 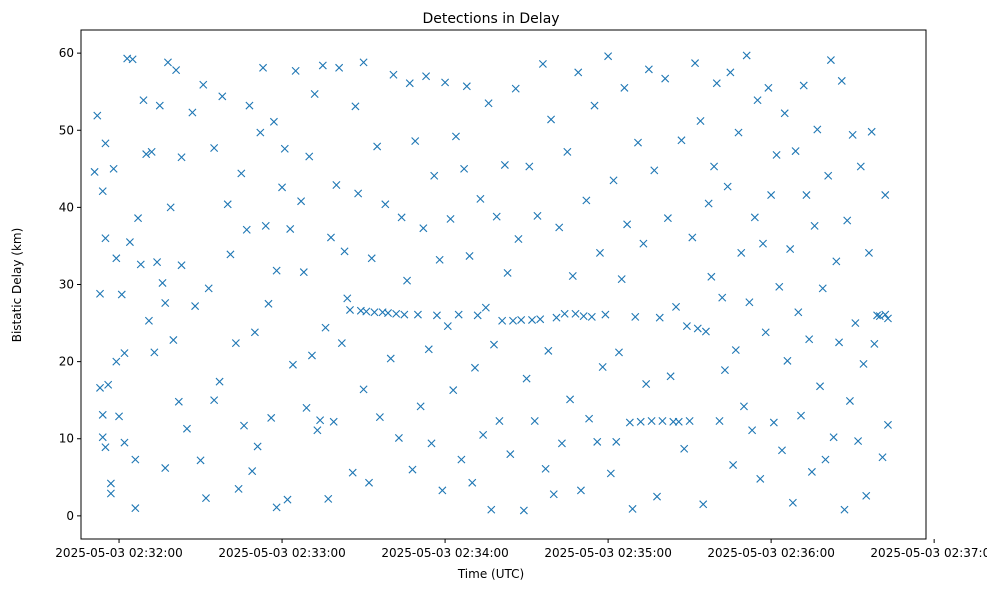 I want to click on y-tick-label: 60, so click(x=66, y=53).